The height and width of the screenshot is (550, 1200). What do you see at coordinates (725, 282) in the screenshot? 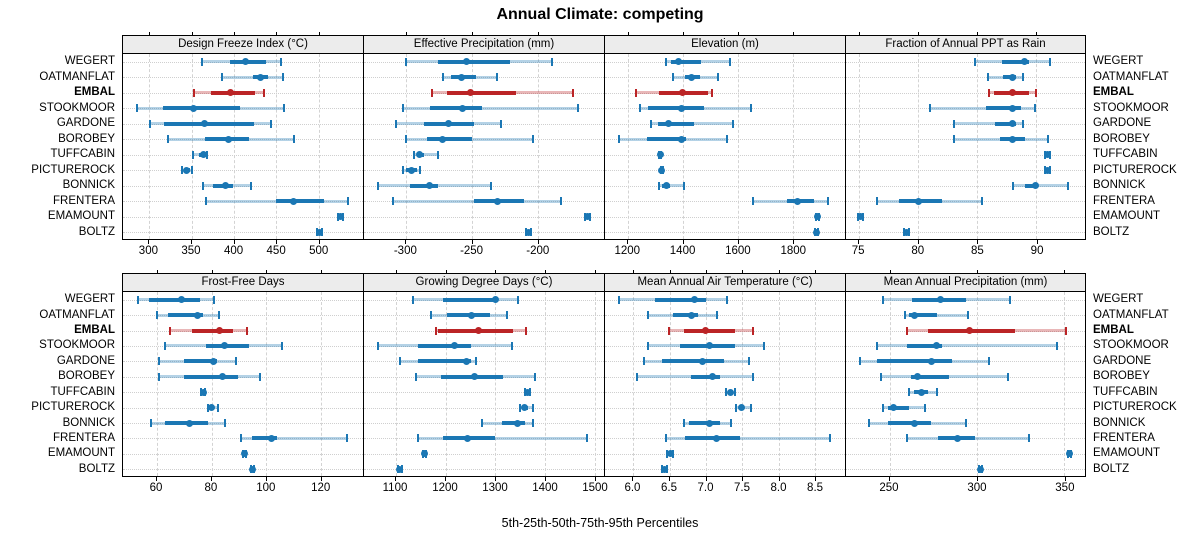
I see `panel-title: Mean Annual Air Temperature (°C)` at bounding box center [725, 282].